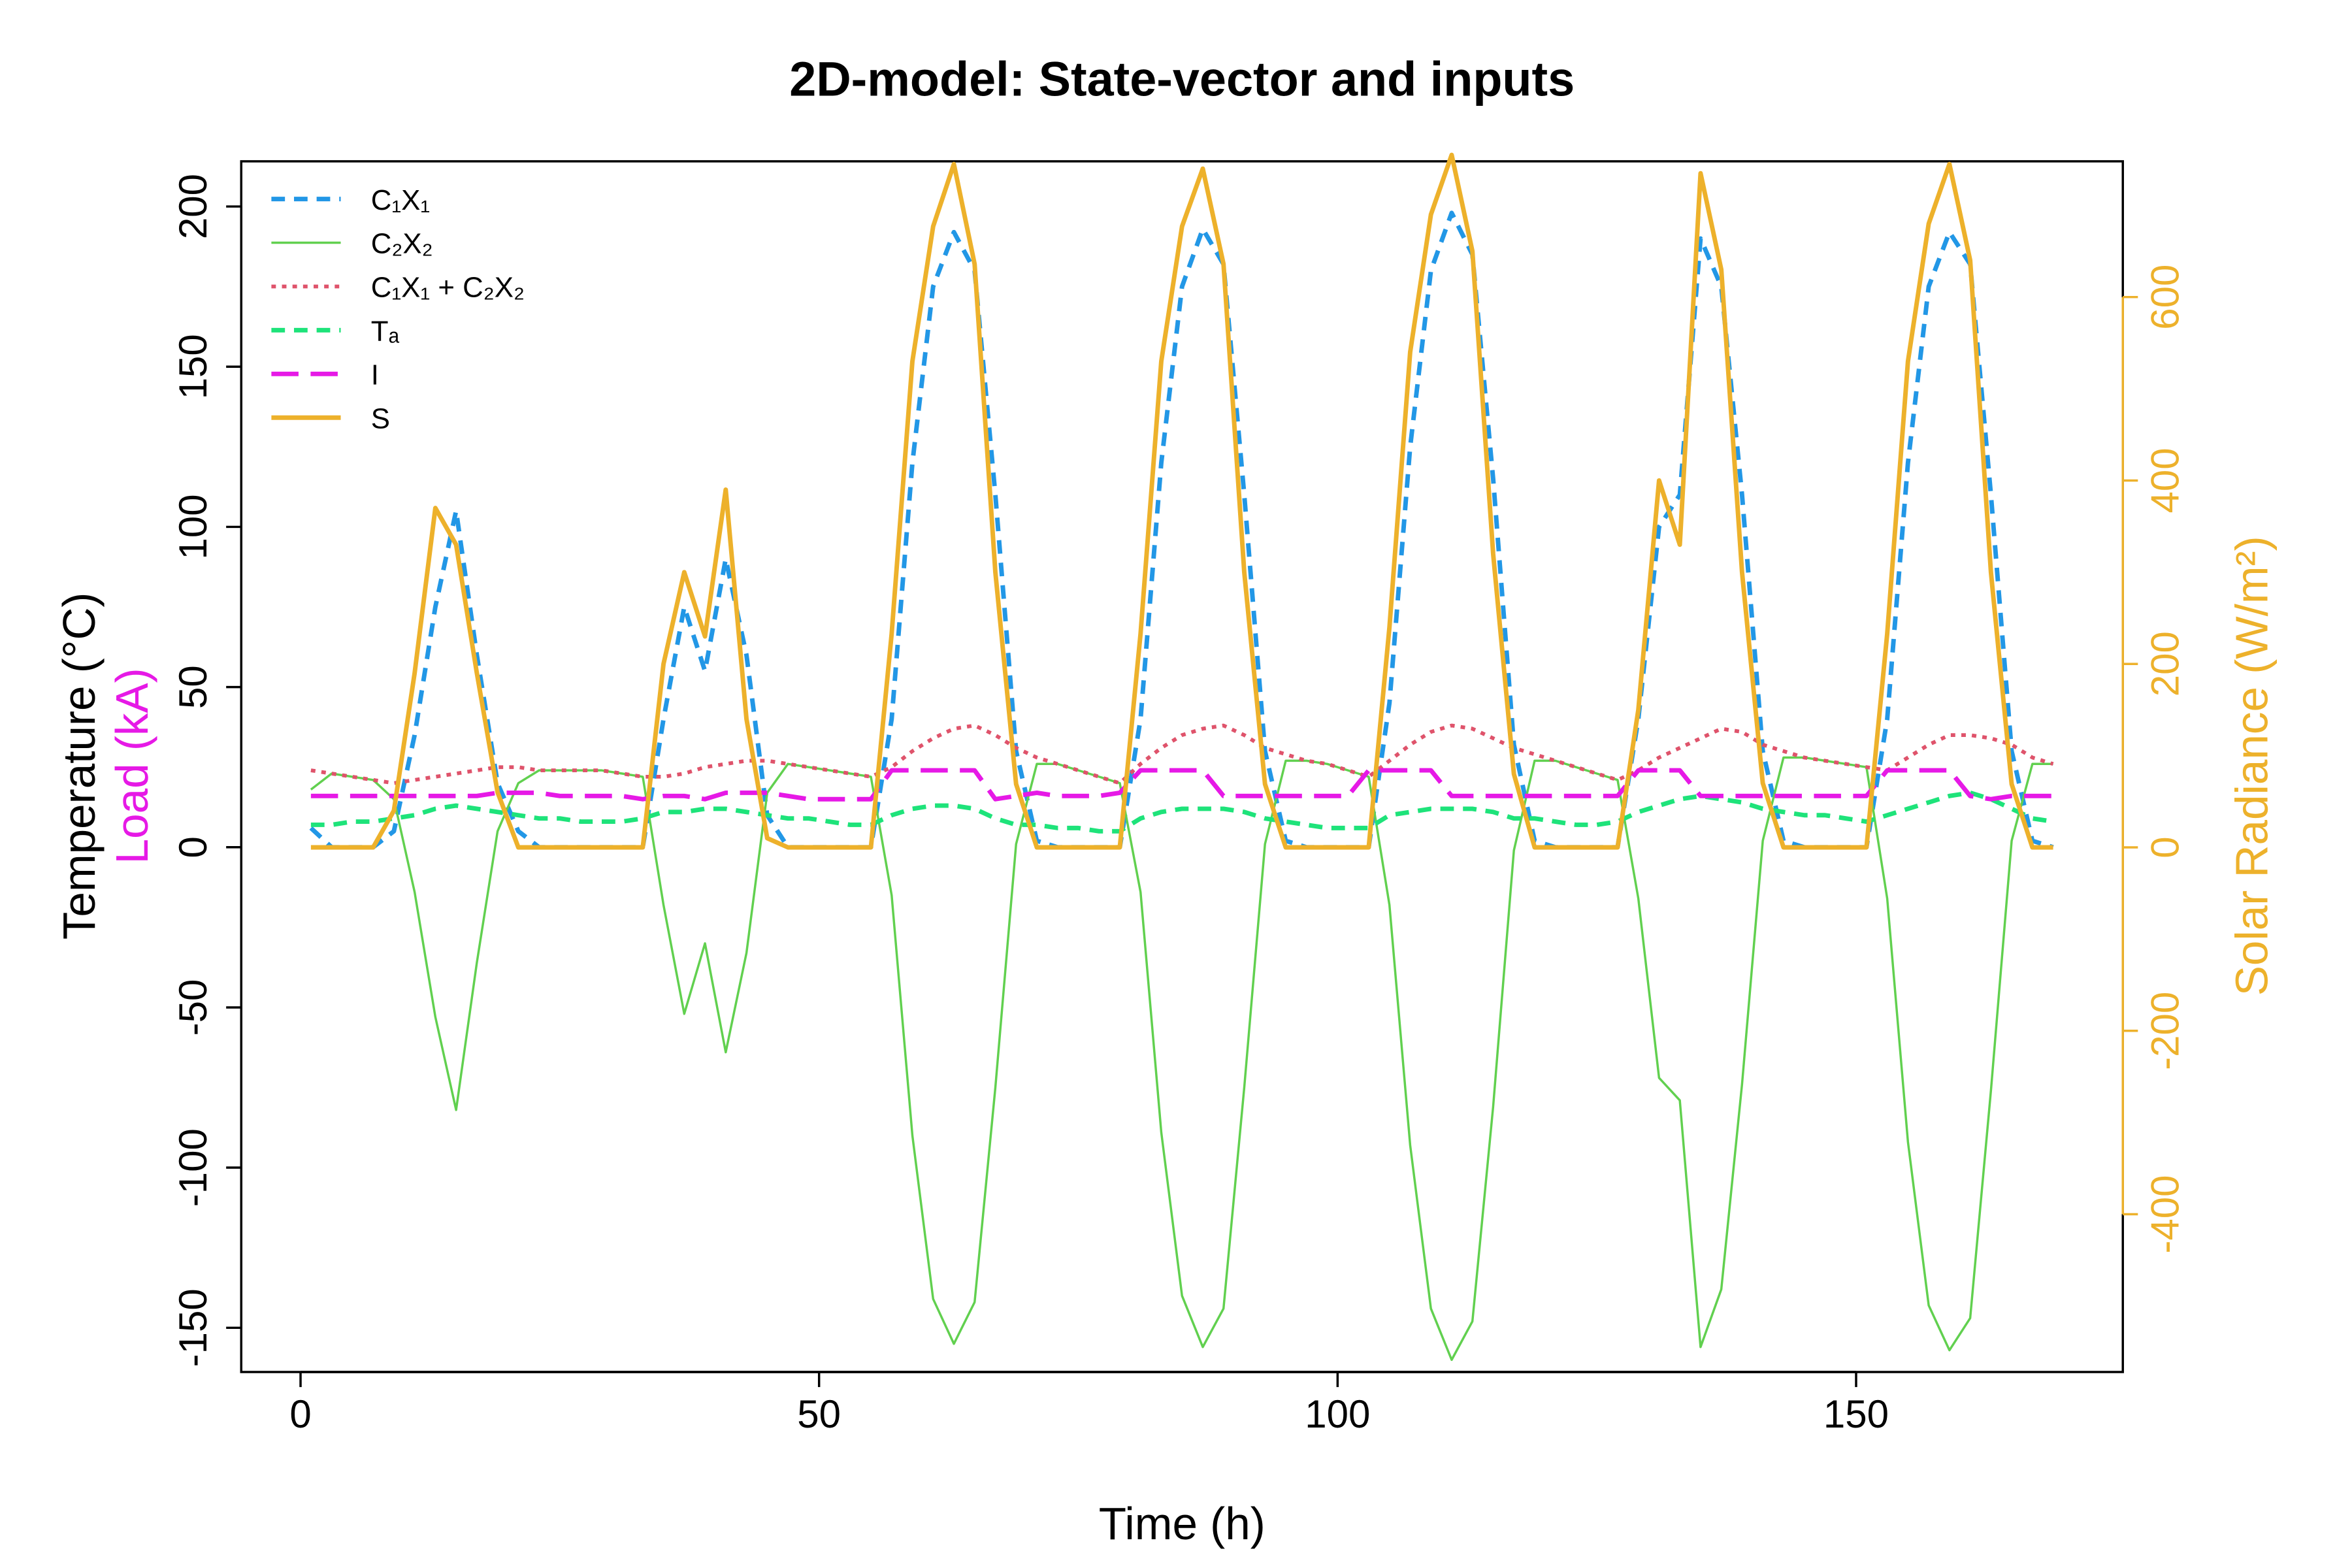  What do you see at coordinates (300, 1414) in the screenshot?
I see `x-tick-label: 0` at bounding box center [300, 1414].